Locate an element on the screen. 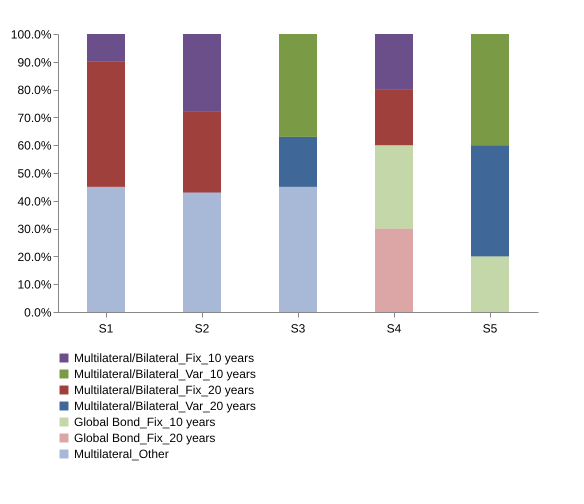 Image resolution: width=584 pixels, height=504 pixels. y-tick-label: 30.0% is located at coordinates (34, 229).